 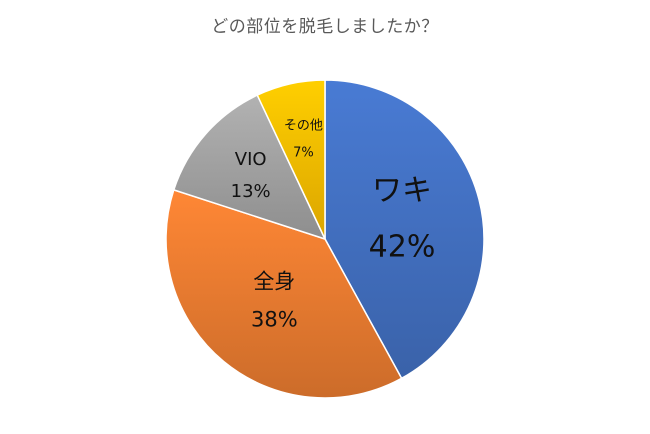 What do you see at coordinates (251, 191) in the screenshot?
I see `slice-value-vio: 13%` at bounding box center [251, 191].